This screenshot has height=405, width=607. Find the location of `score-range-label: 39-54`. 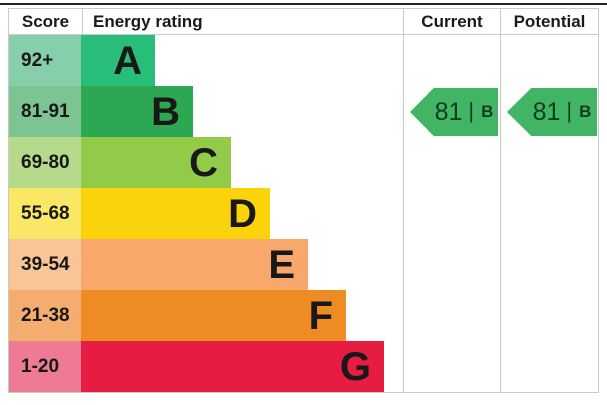

score-range-label: 39-54 is located at coordinates (45, 264).